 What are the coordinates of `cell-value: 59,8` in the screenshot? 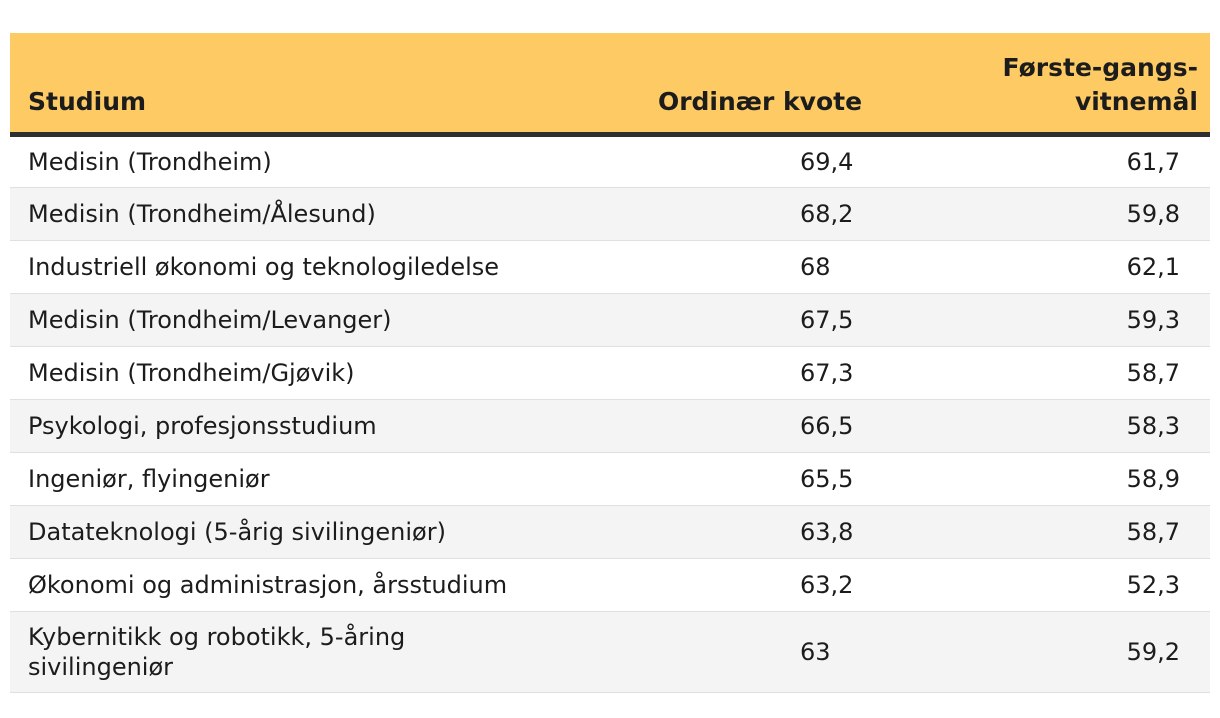 It's located at (1153, 213).